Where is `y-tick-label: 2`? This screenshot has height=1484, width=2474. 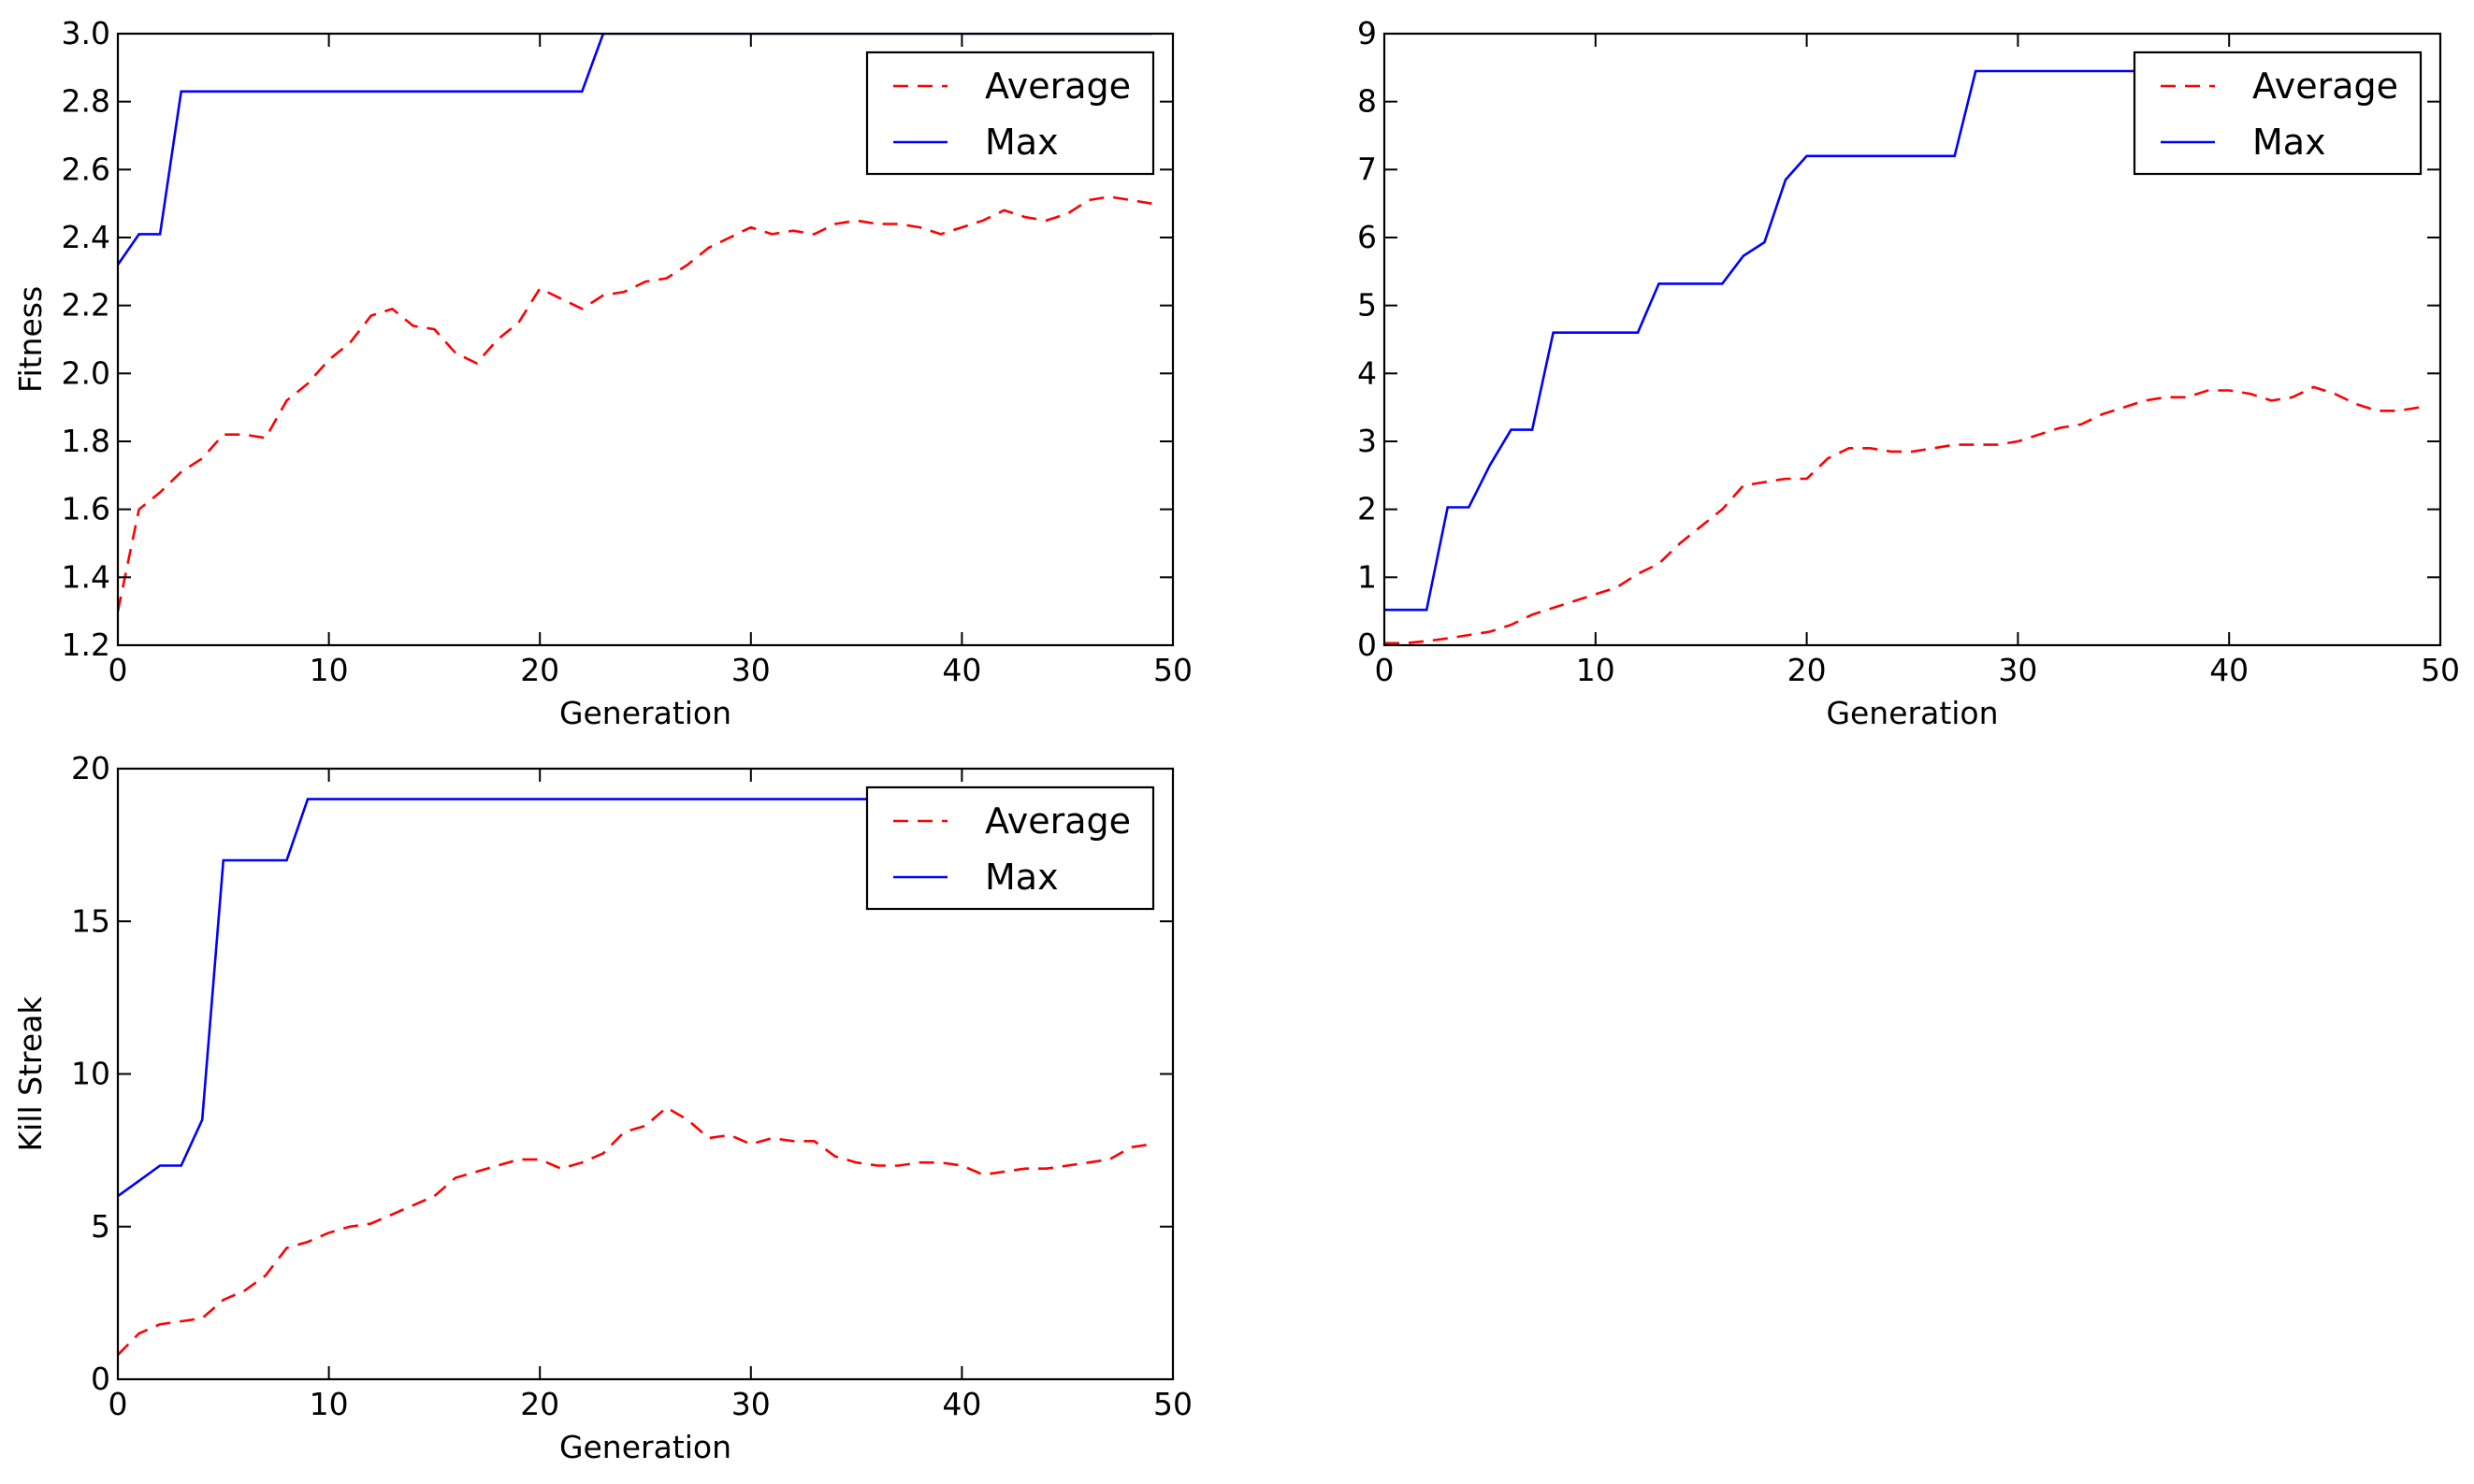 y-tick-label: 2 is located at coordinates (1367, 509).